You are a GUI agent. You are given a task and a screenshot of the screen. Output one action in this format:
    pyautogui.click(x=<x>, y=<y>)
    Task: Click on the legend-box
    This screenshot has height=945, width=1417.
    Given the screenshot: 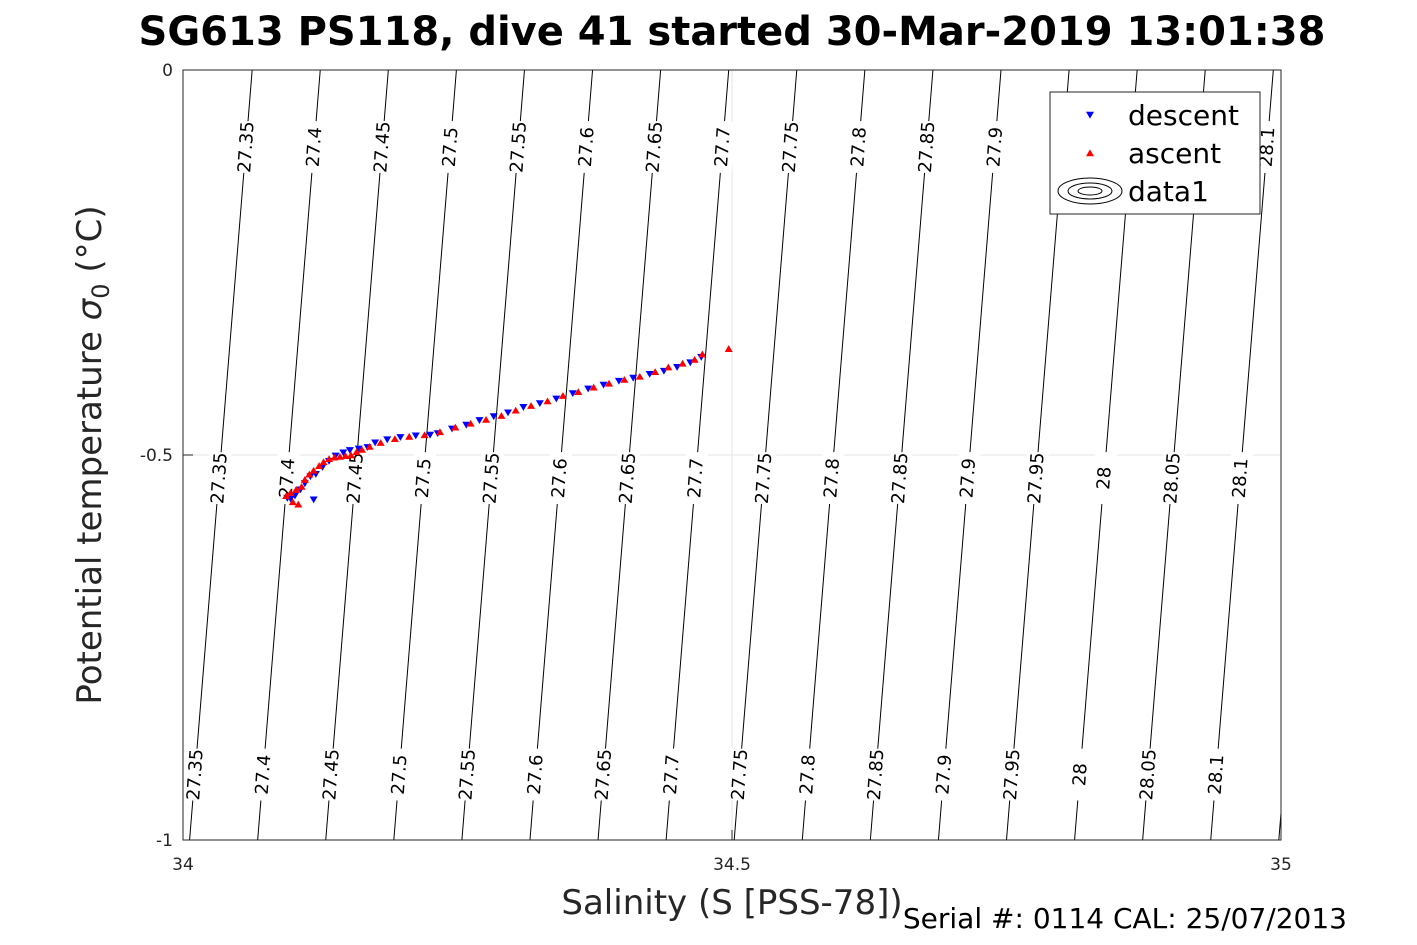 What is the action you would take?
    pyautogui.click(x=1155, y=153)
    